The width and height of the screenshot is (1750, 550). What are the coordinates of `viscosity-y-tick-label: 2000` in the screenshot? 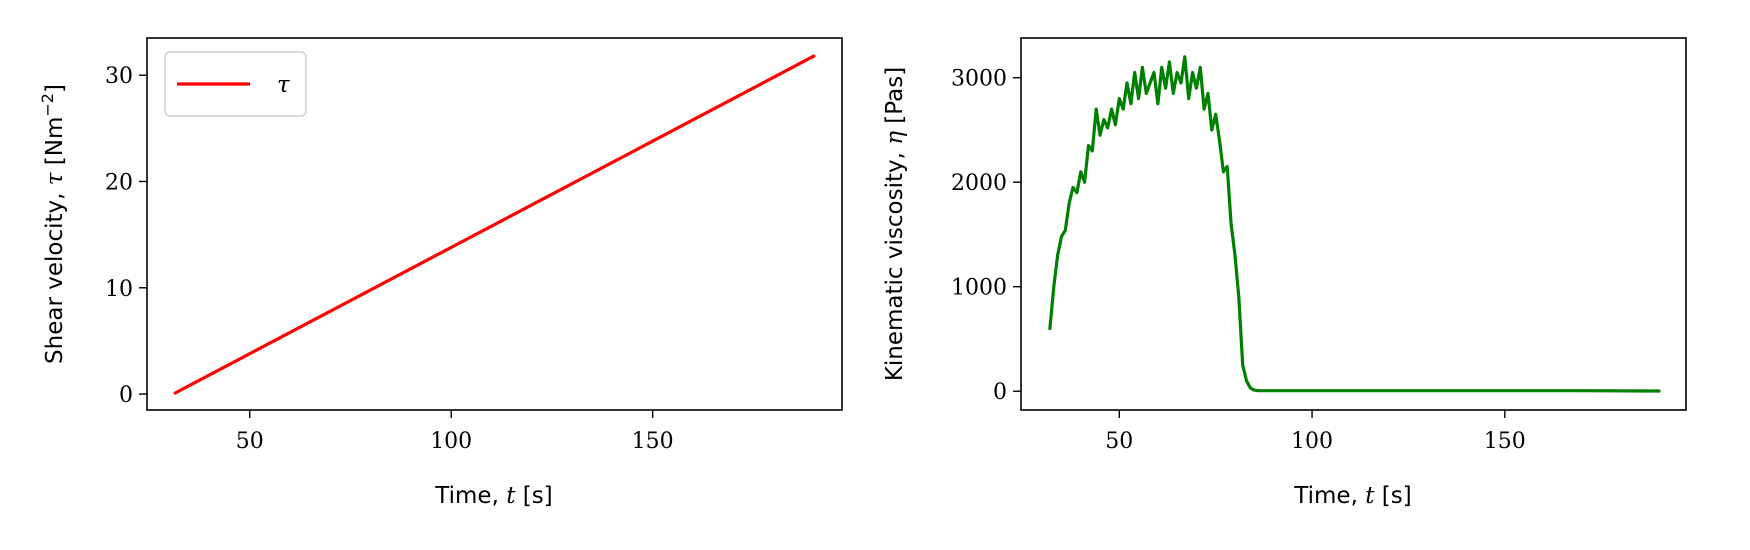 It's located at (979, 183).